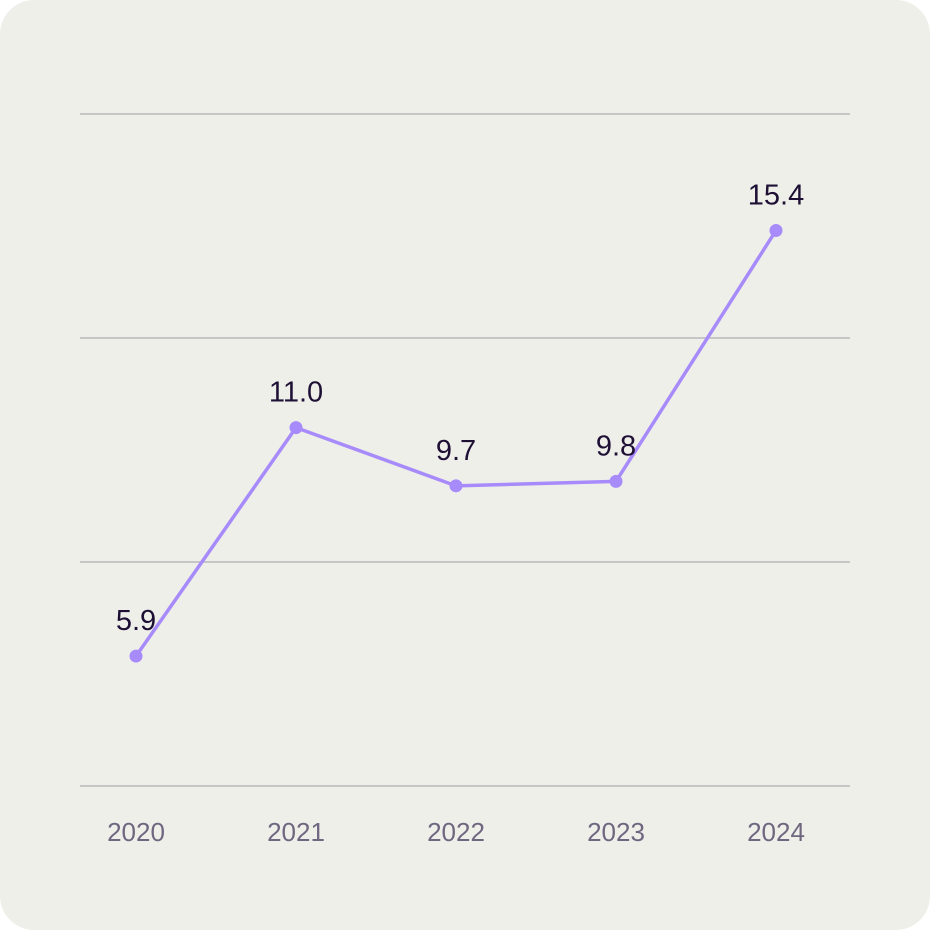 The width and height of the screenshot is (930, 930). I want to click on x-tick-label: 2021, so click(296, 832).